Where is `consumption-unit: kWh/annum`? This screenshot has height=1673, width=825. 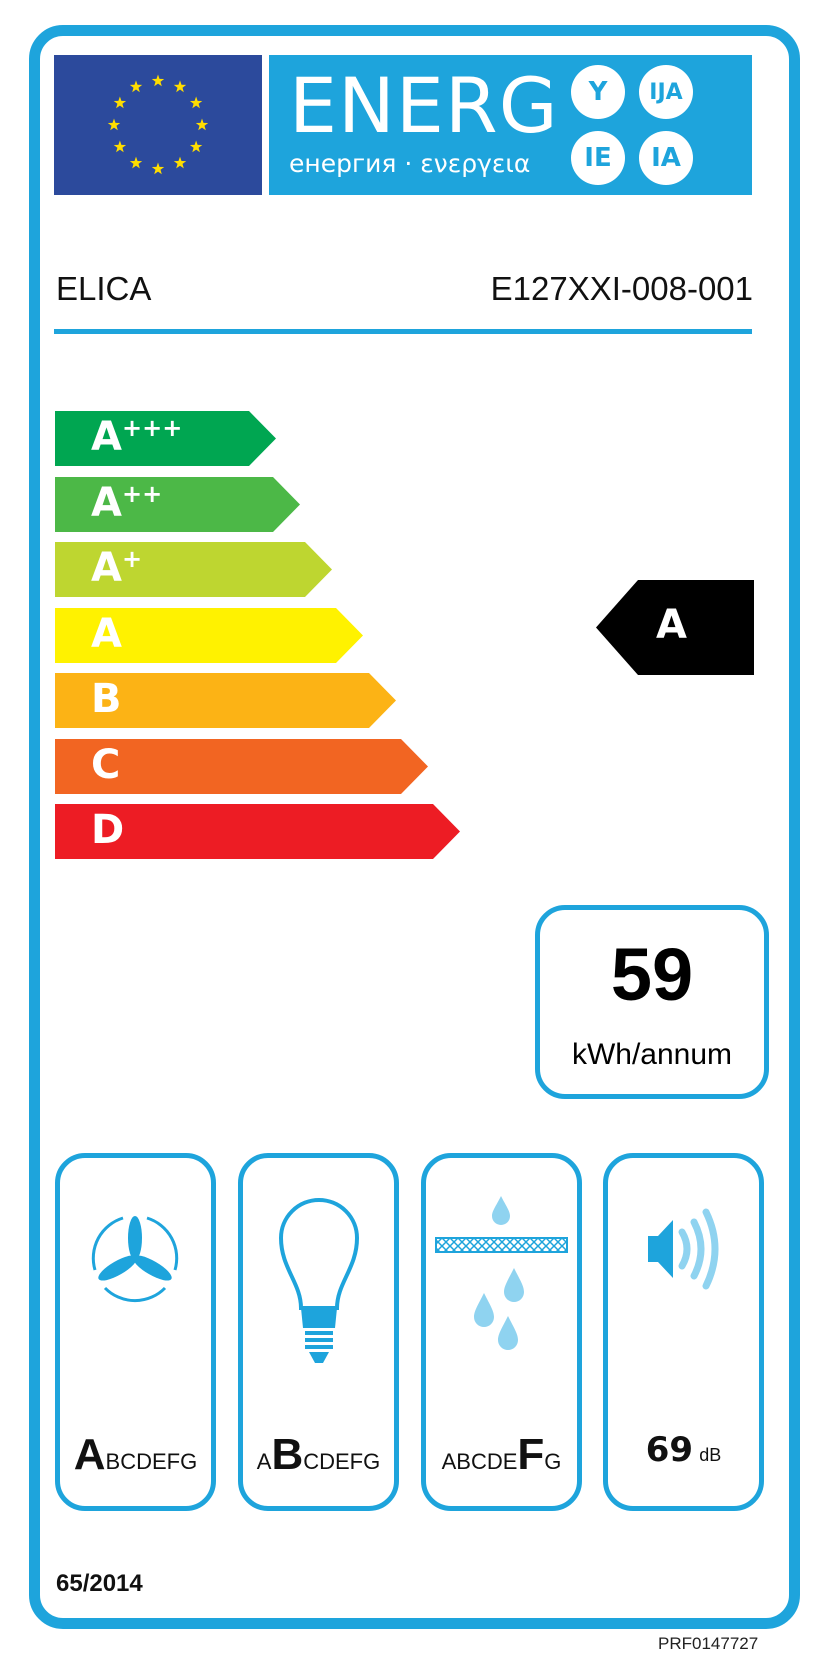
consumption-unit: kWh/annum is located at coordinates (652, 1054).